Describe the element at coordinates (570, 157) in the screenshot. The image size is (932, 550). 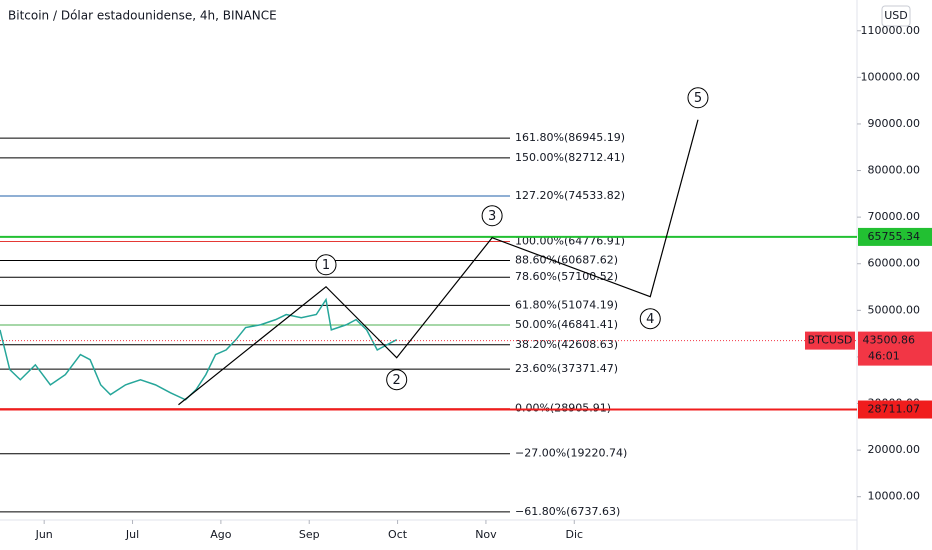
I see `fib-label: 150.00%(82712.41)` at that location.